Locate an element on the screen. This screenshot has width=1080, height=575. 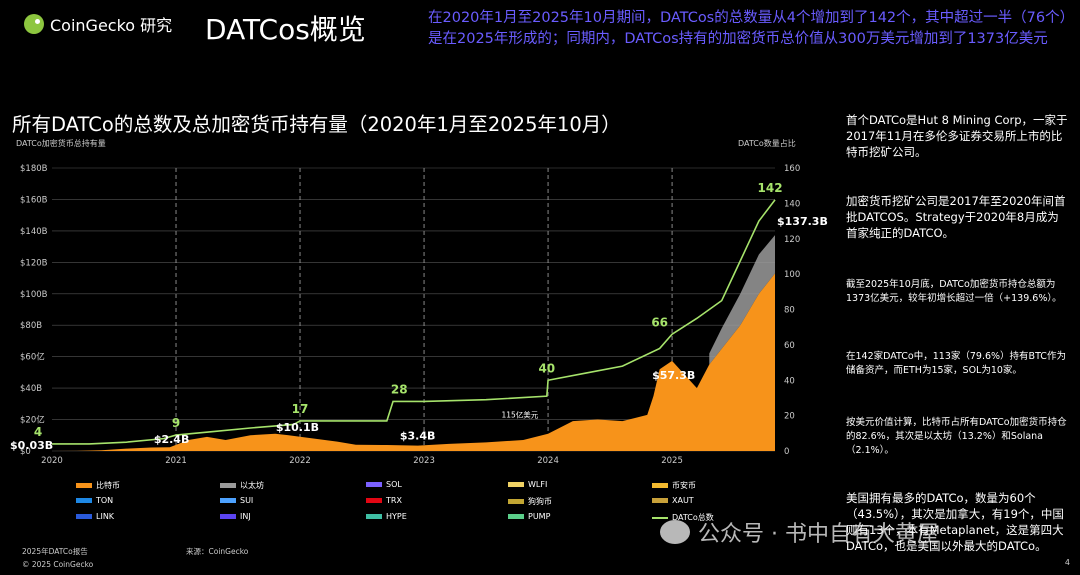
y-tick-label: $80B is located at coordinates (31, 326).